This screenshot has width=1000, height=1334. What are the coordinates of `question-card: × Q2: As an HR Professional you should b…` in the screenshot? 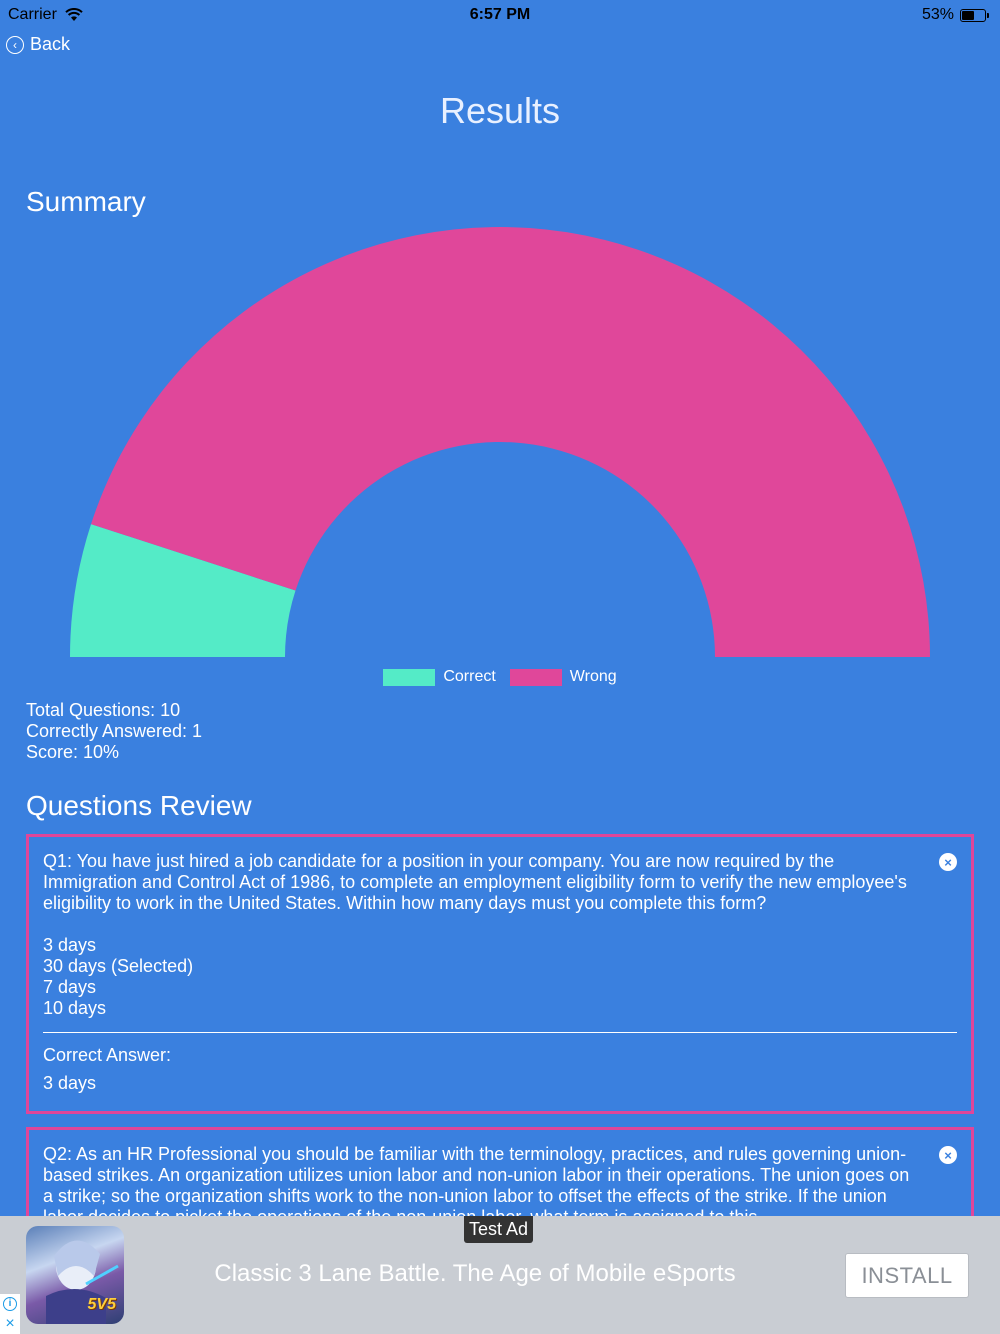 It's located at (500, 1177).